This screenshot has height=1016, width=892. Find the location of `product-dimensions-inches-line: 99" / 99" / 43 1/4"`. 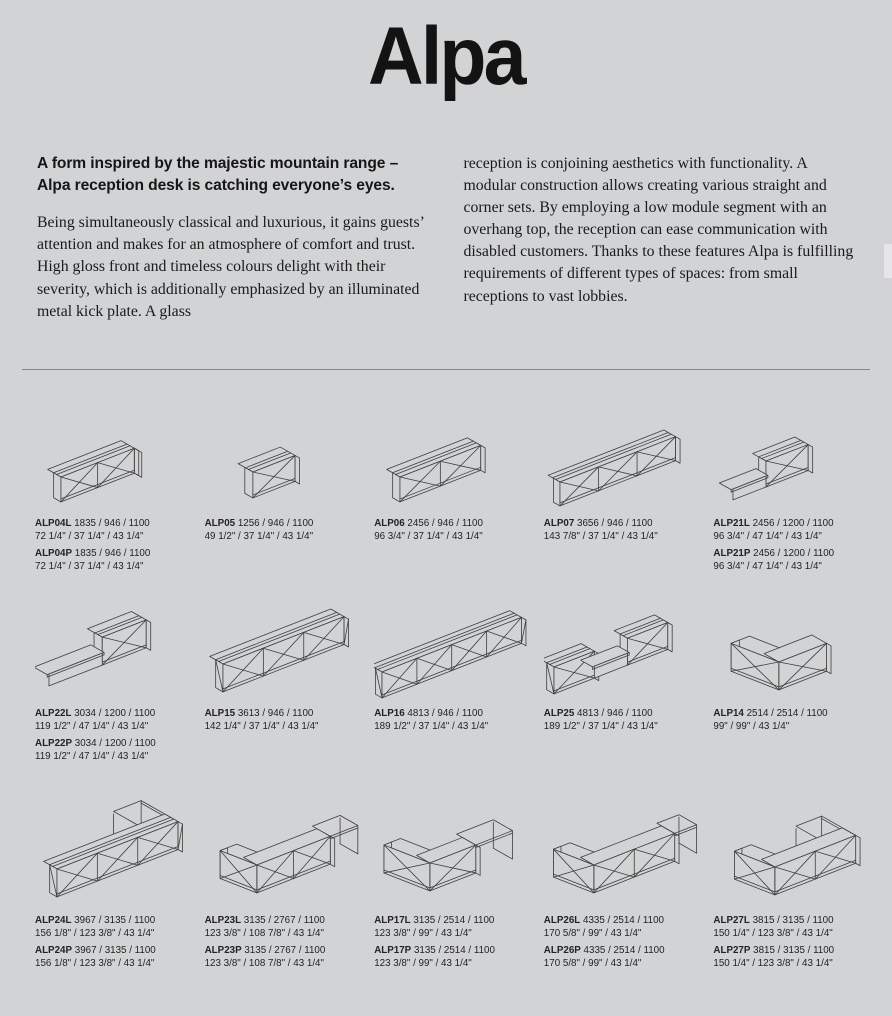

product-dimensions-inches-line: 99" / 99" / 43 1/4" is located at coordinates (751, 727).